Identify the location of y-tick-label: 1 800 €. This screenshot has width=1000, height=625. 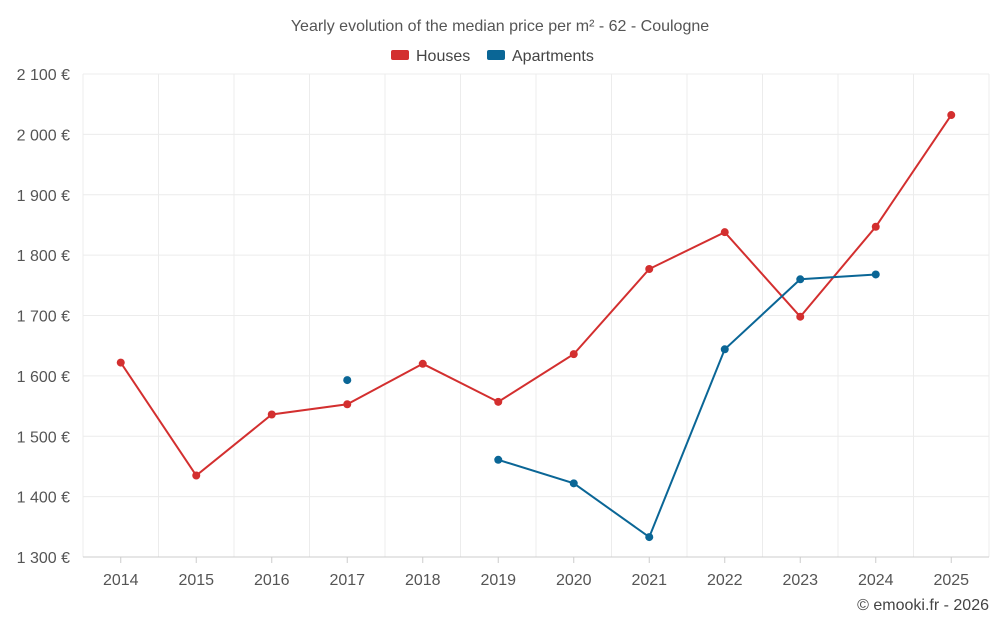
(43, 256).